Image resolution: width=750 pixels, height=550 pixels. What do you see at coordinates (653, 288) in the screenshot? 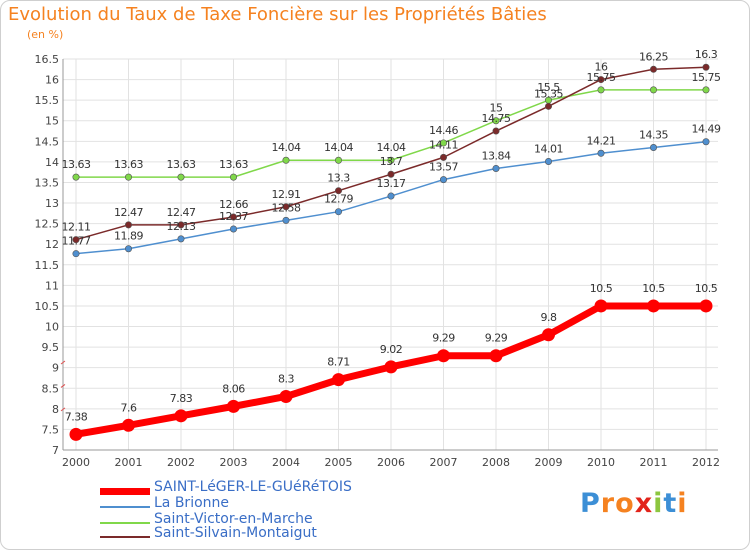
I see `data-label-saint-leger: 10.5` at bounding box center [653, 288].